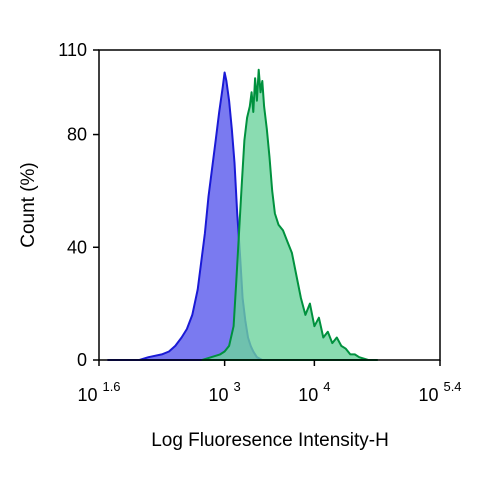 The image size is (489, 490). I want to click on x-axis-title: Log Fluoresence Intensity-H, so click(270, 440).